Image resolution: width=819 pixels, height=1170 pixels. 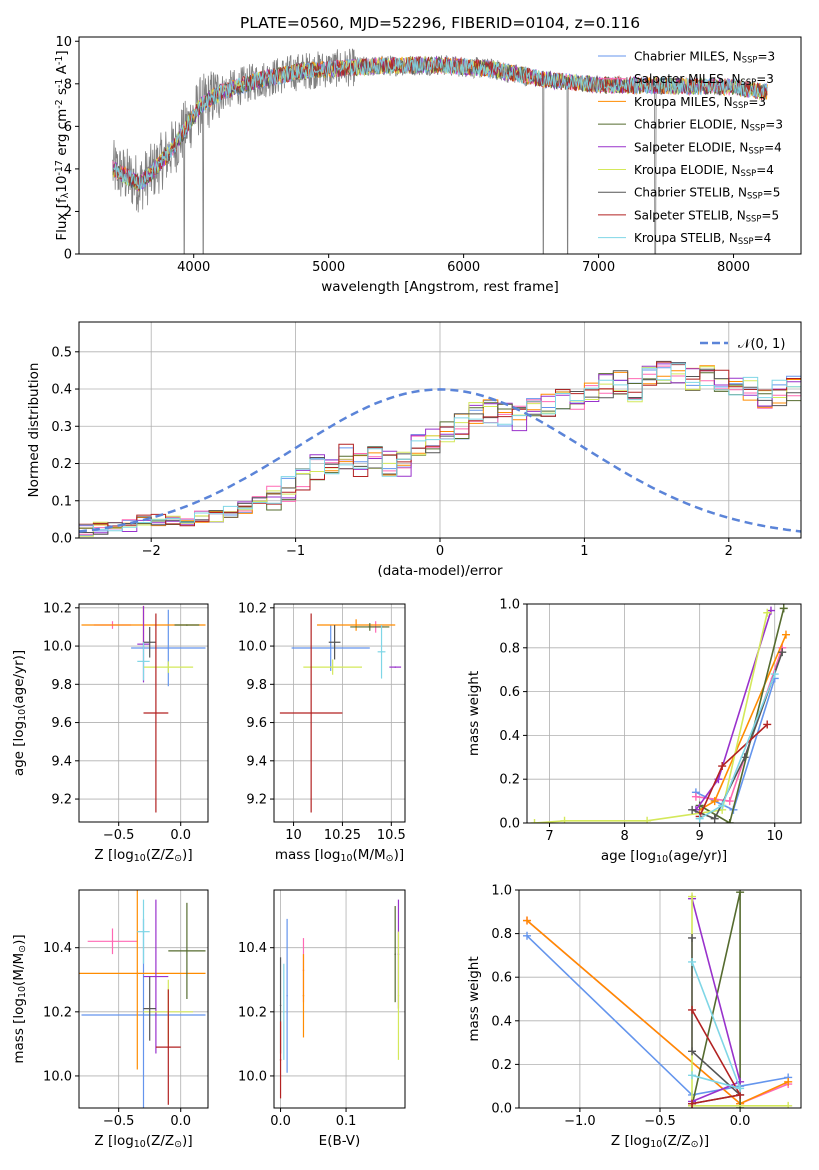 I want to click on x-tick-label: 10.25, so click(x=342, y=835).